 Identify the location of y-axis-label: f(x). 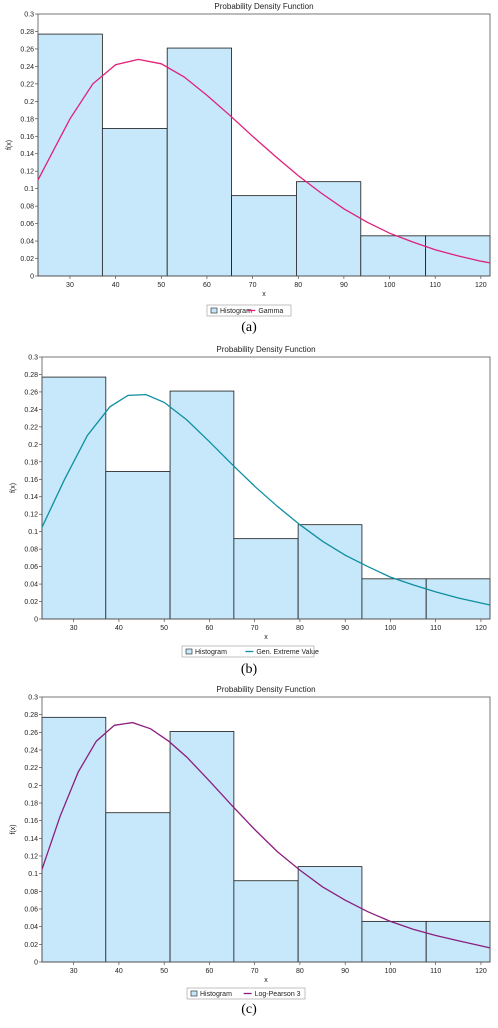
(13, 829).